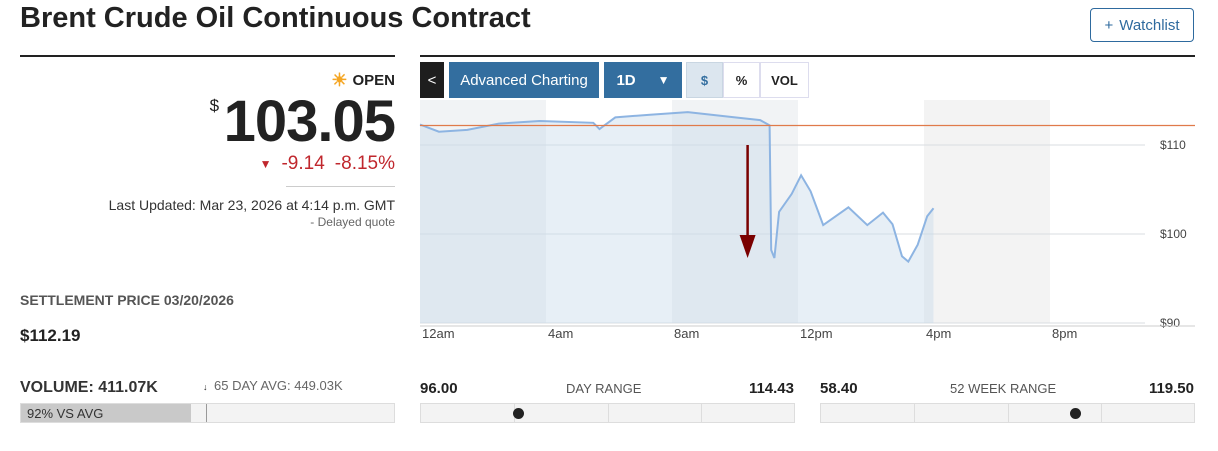 The height and width of the screenshot is (451, 1218). Describe the element at coordinates (339, 80) in the screenshot. I see `sun-icon: ☀` at that location.